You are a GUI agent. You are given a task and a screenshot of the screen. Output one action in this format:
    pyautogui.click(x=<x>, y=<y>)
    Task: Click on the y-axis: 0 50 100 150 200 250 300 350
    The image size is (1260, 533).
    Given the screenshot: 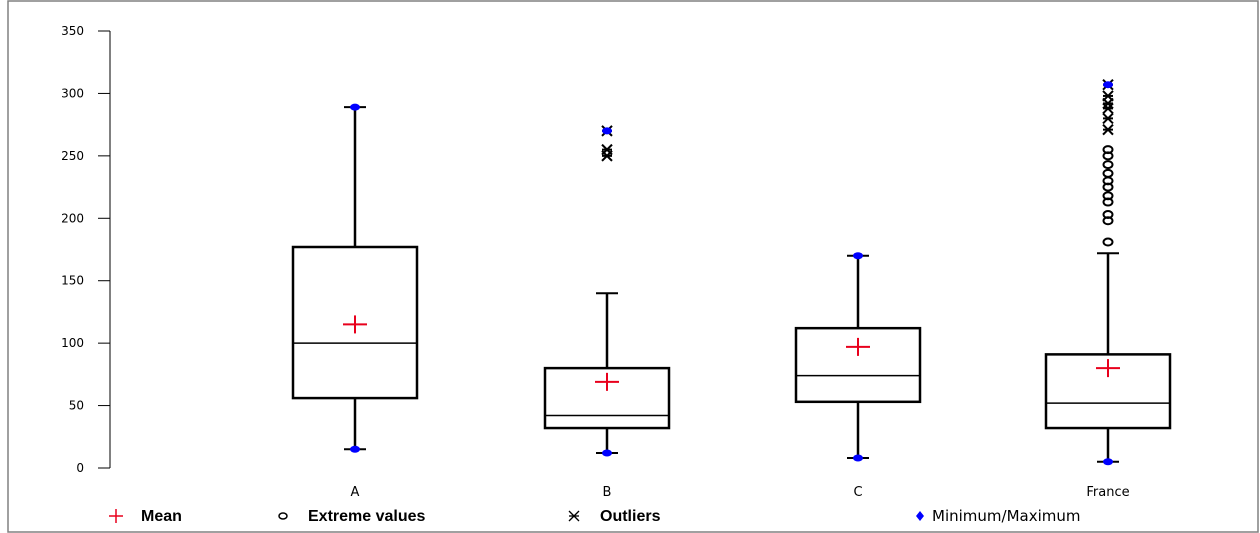 What is the action you would take?
    pyautogui.click(x=86, y=249)
    